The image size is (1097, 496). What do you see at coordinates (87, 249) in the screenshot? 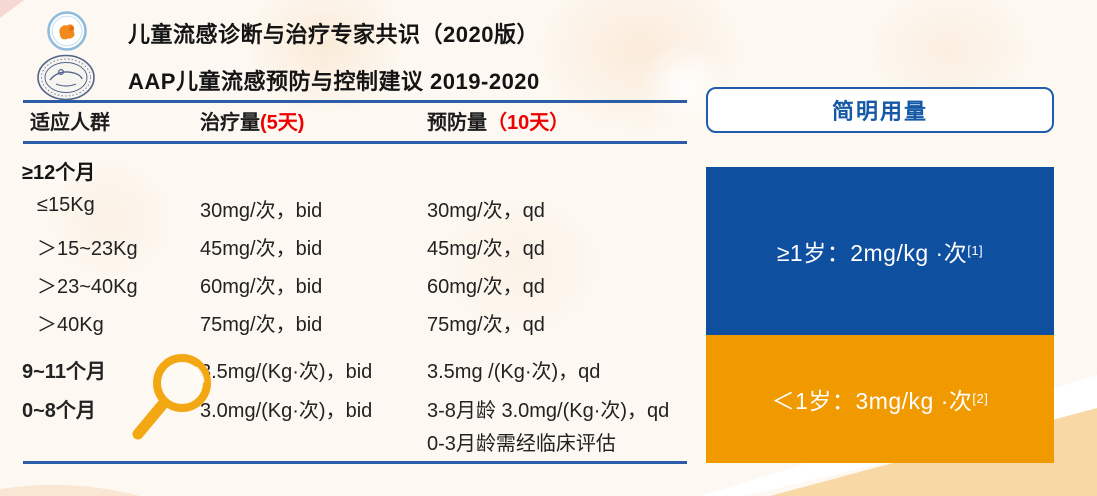
I see `row-label: ＞15~23Kg` at bounding box center [87, 249].